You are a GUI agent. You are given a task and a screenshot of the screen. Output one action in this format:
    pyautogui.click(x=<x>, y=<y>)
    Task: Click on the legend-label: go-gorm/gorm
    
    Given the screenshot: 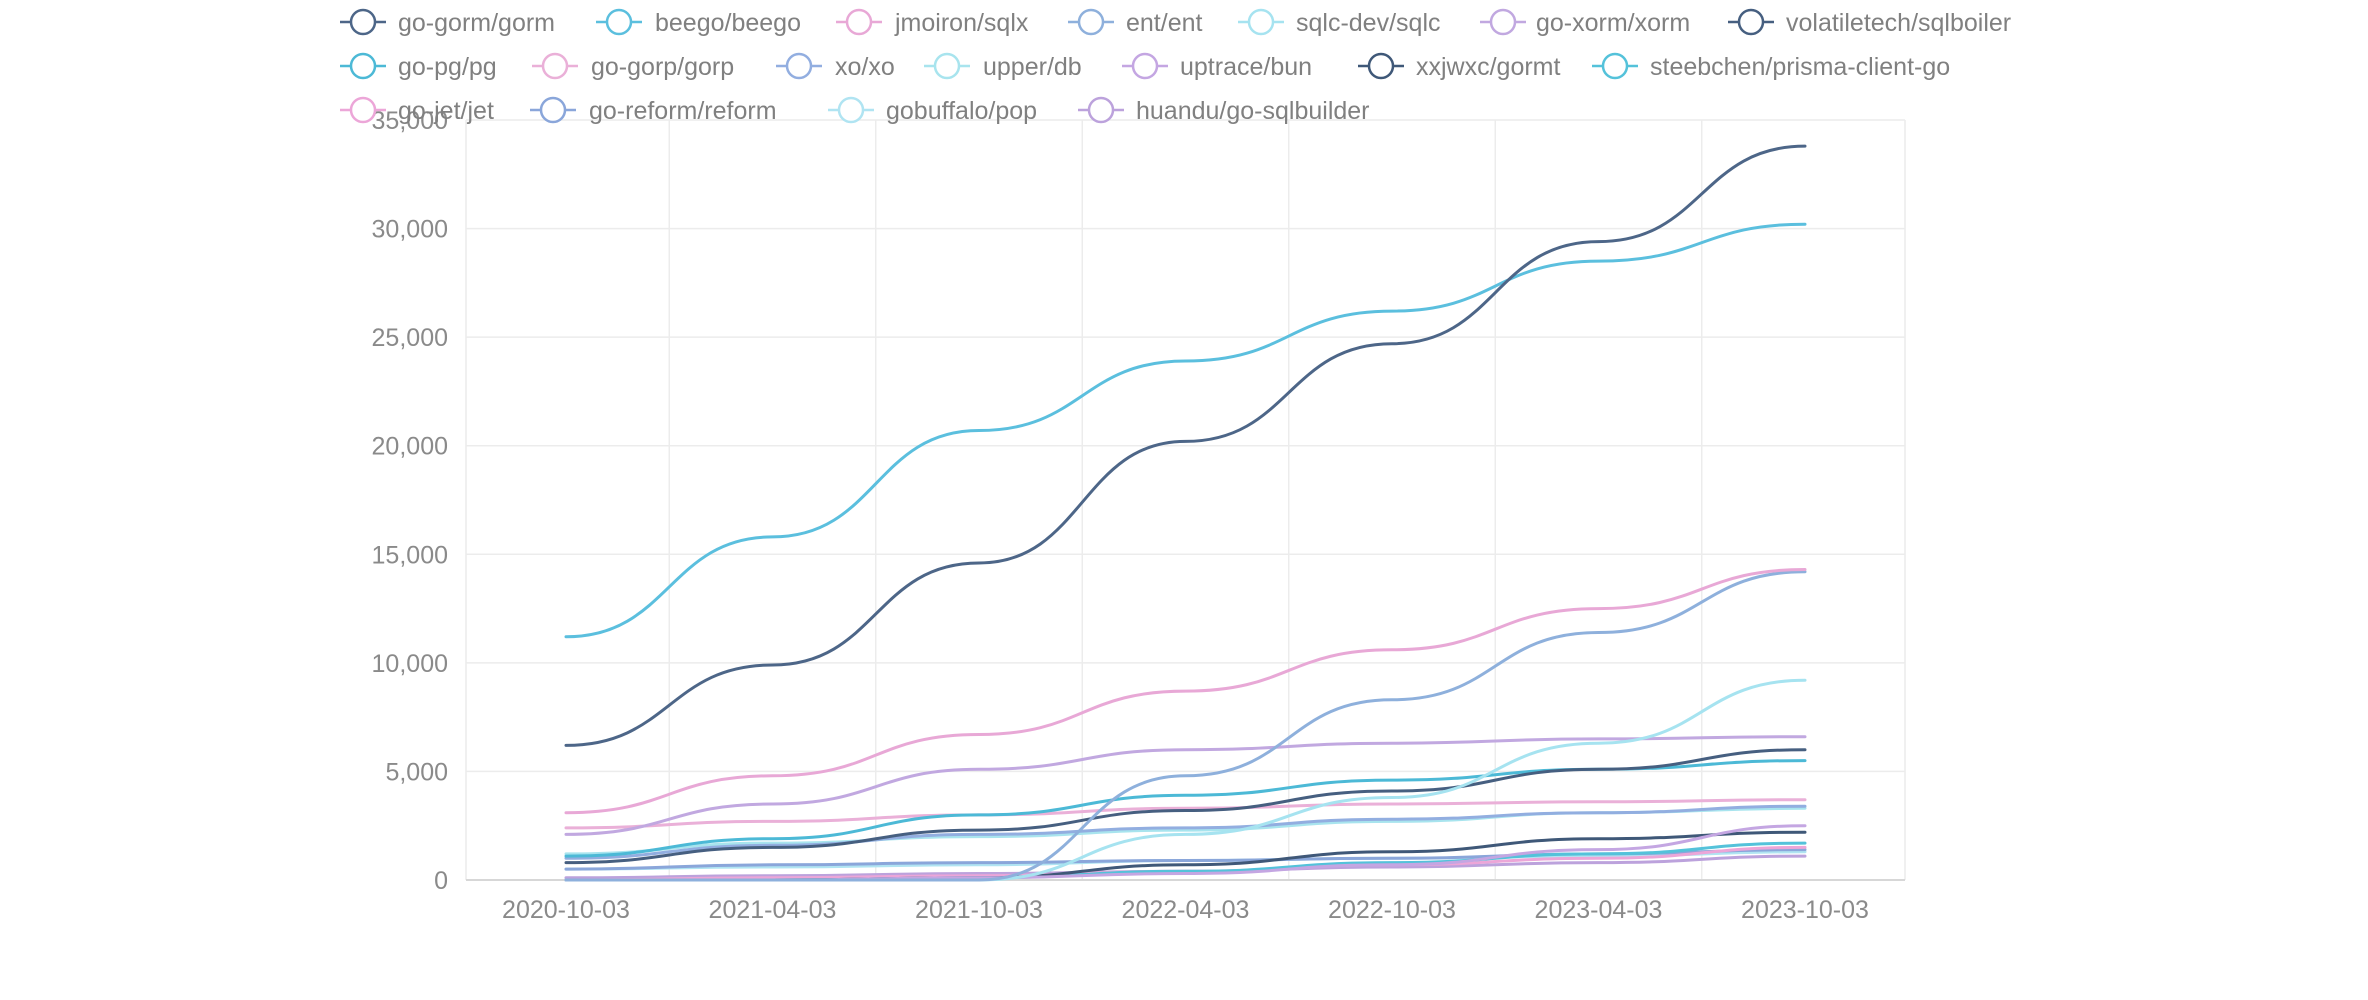 What is the action you would take?
    pyautogui.click(x=476, y=23)
    